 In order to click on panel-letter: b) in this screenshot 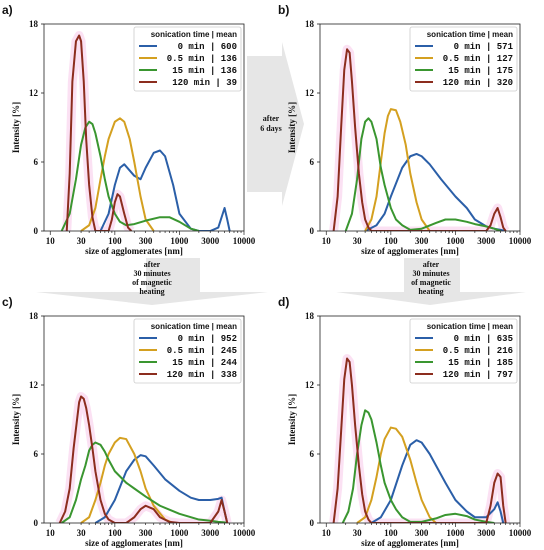, I will do `click(283, 10)`.